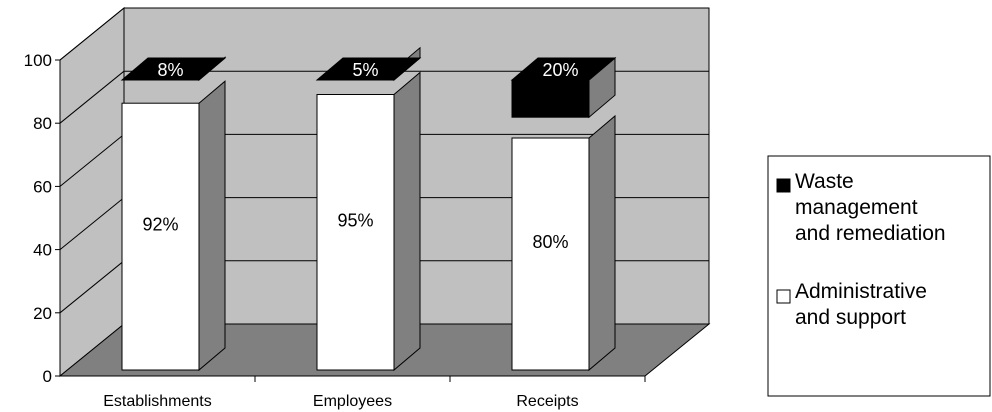  What do you see at coordinates (212, 226) in the screenshot?
I see `bar-establishments-administrative-and-support-side` at bounding box center [212, 226].